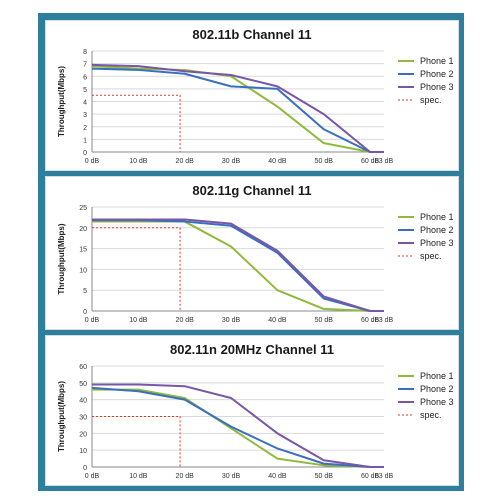 This screenshot has width=500, height=504. I want to click on y-tick-label: 6, so click(85, 77).